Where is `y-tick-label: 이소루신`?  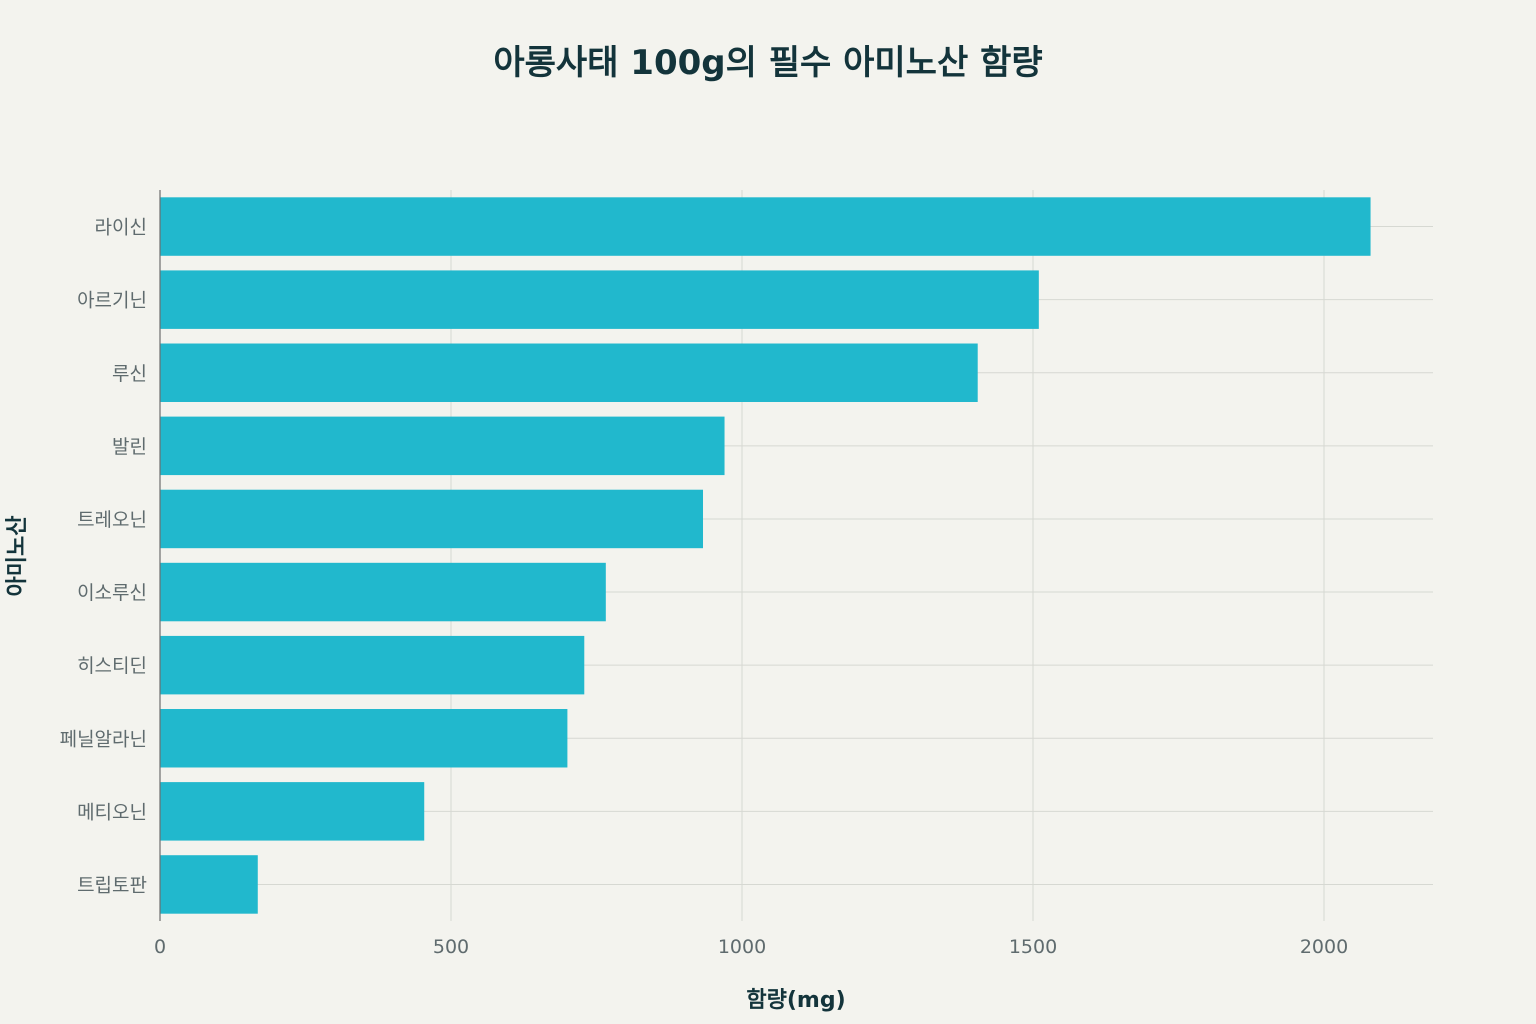 y-tick-label: 이소루신 is located at coordinates (112, 593).